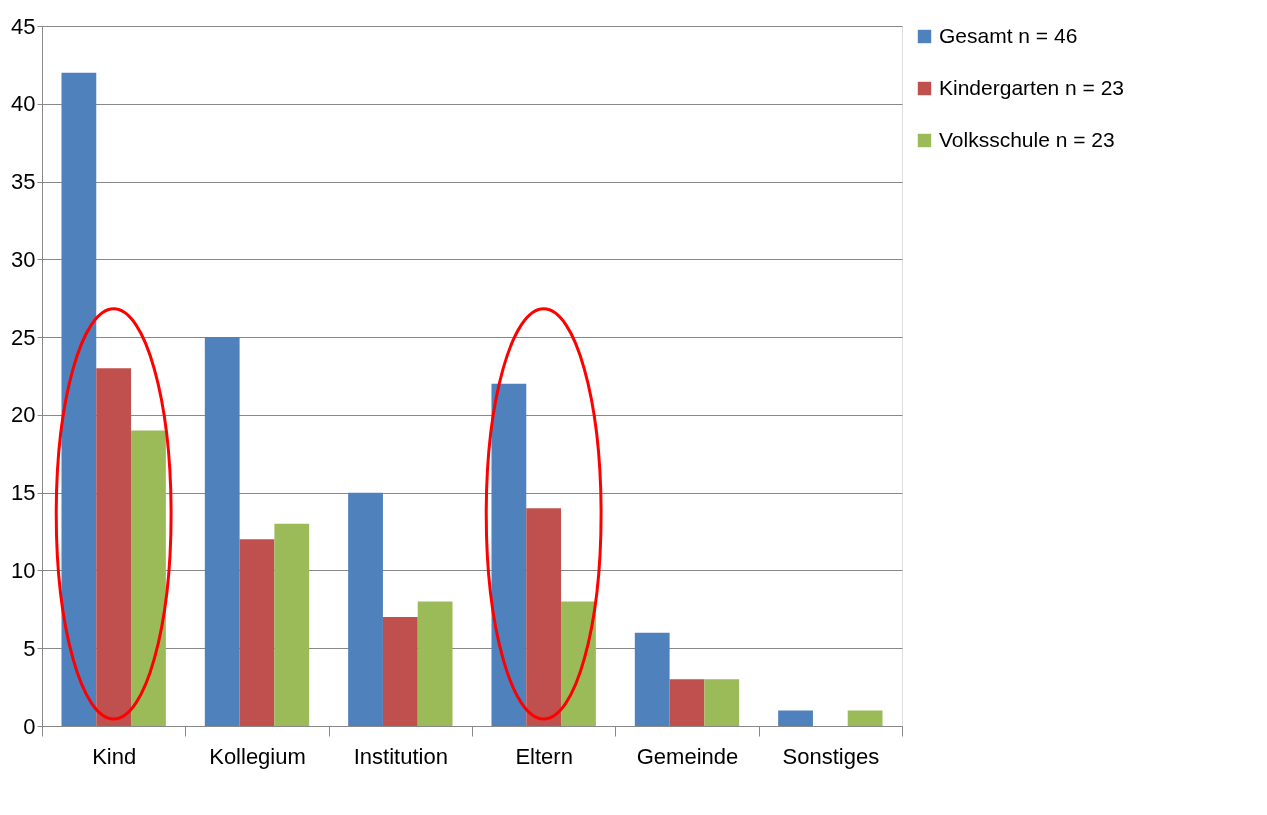  I want to click on y-tick-label: 5, so click(29, 648).